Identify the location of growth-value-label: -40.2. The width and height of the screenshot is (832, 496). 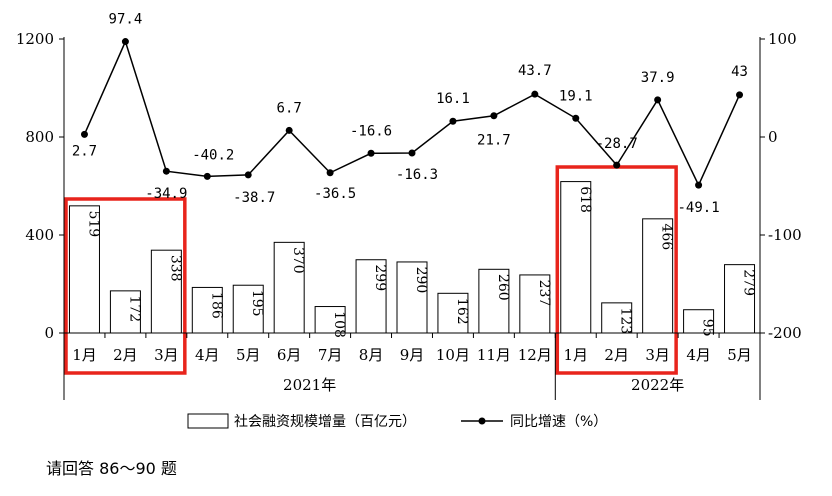
(213, 155).